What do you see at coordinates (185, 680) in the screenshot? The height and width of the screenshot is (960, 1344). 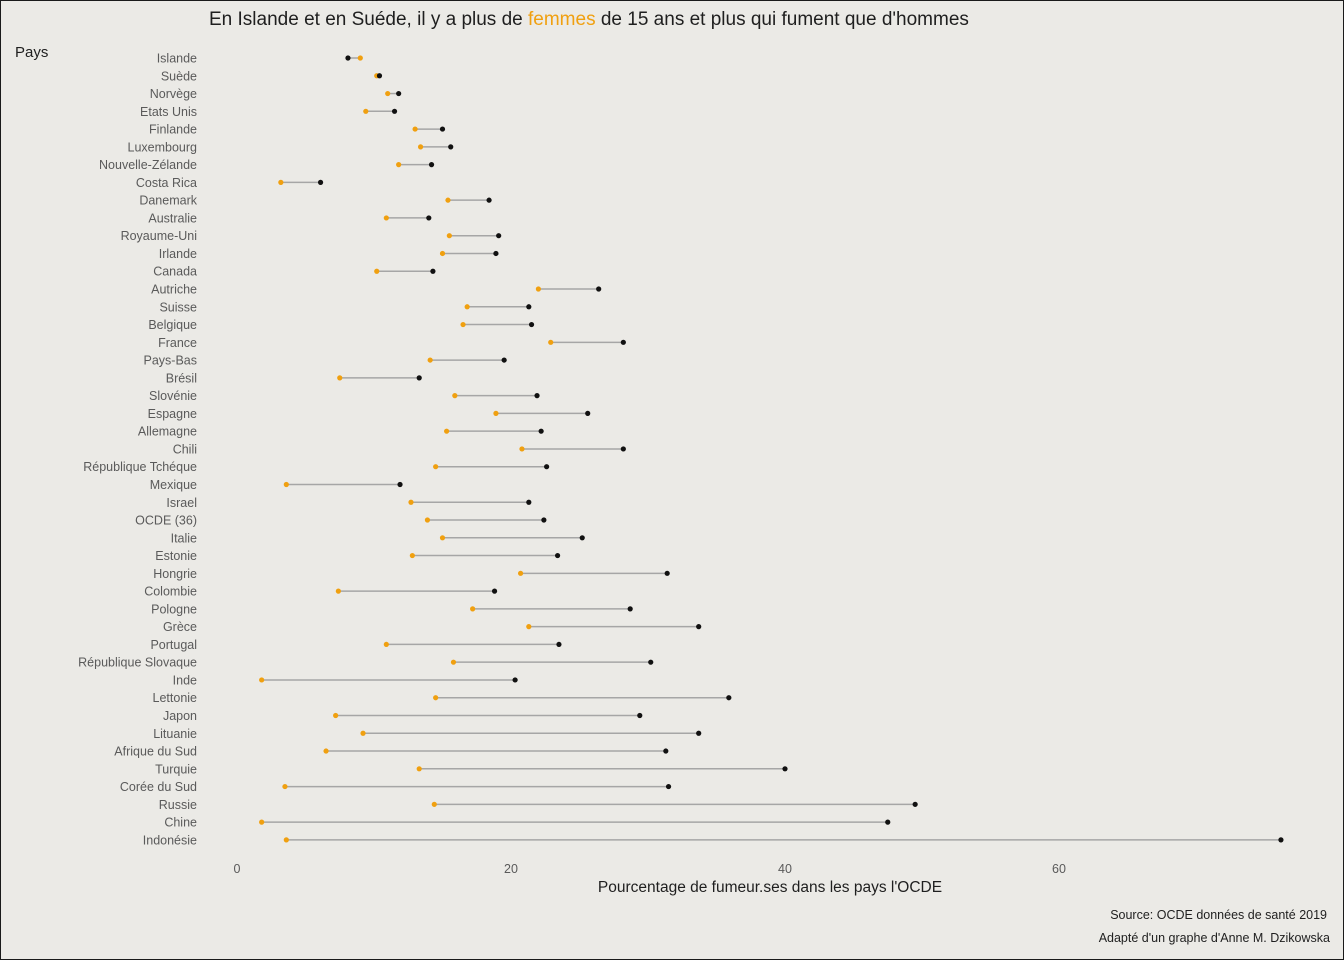 I see `country-label: Inde` at bounding box center [185, 680].